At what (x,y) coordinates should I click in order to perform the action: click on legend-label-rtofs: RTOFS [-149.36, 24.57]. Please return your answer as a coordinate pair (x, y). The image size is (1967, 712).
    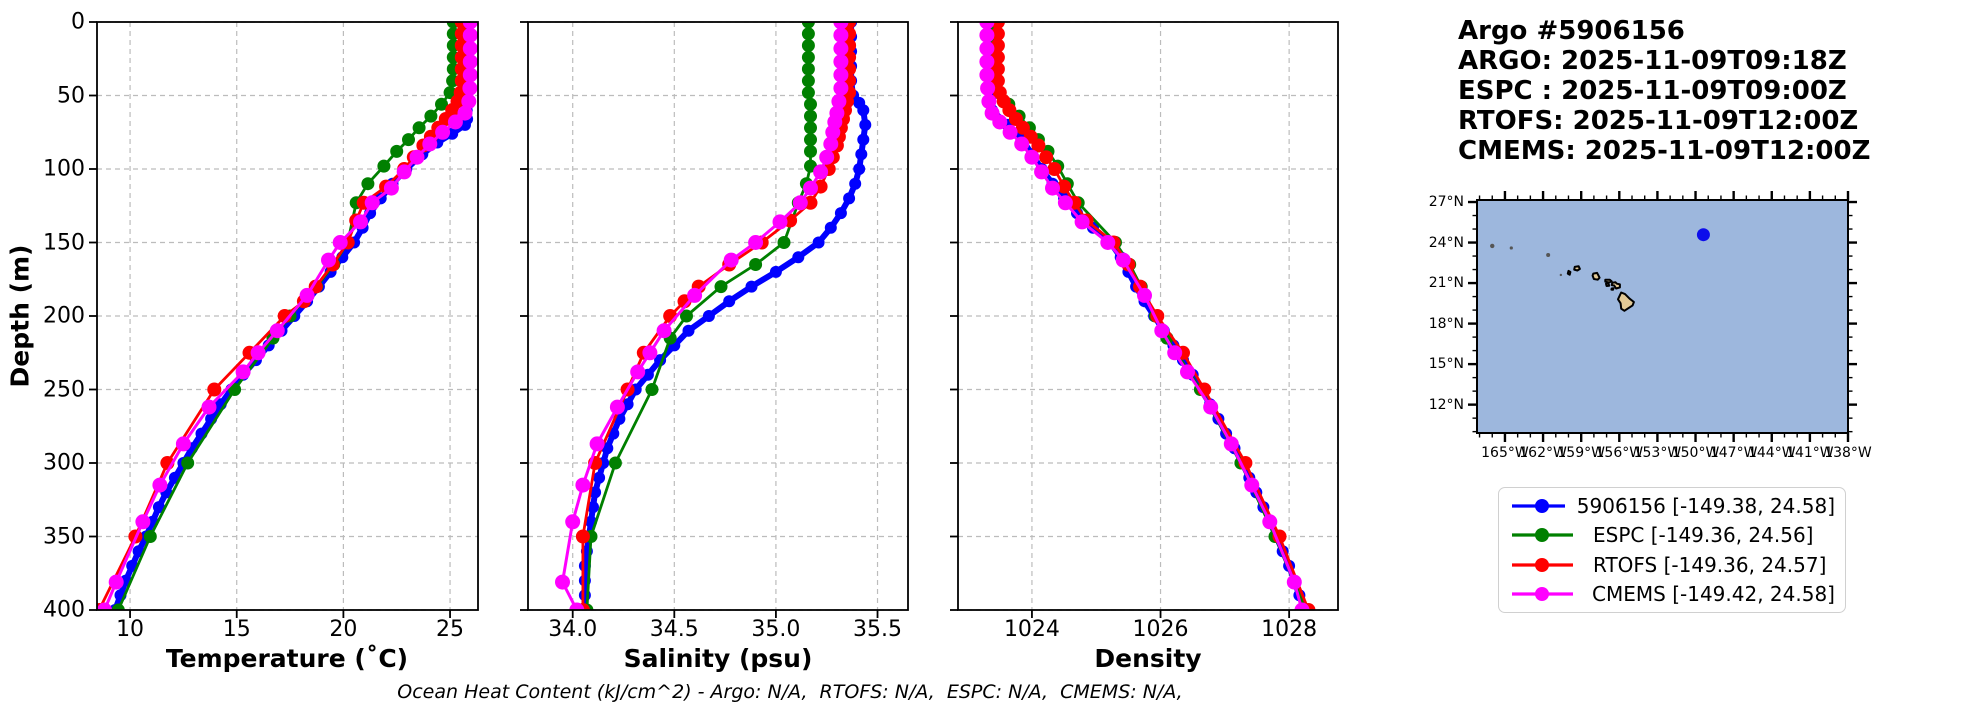
    Looking at the image, I should click on (1710, 564).